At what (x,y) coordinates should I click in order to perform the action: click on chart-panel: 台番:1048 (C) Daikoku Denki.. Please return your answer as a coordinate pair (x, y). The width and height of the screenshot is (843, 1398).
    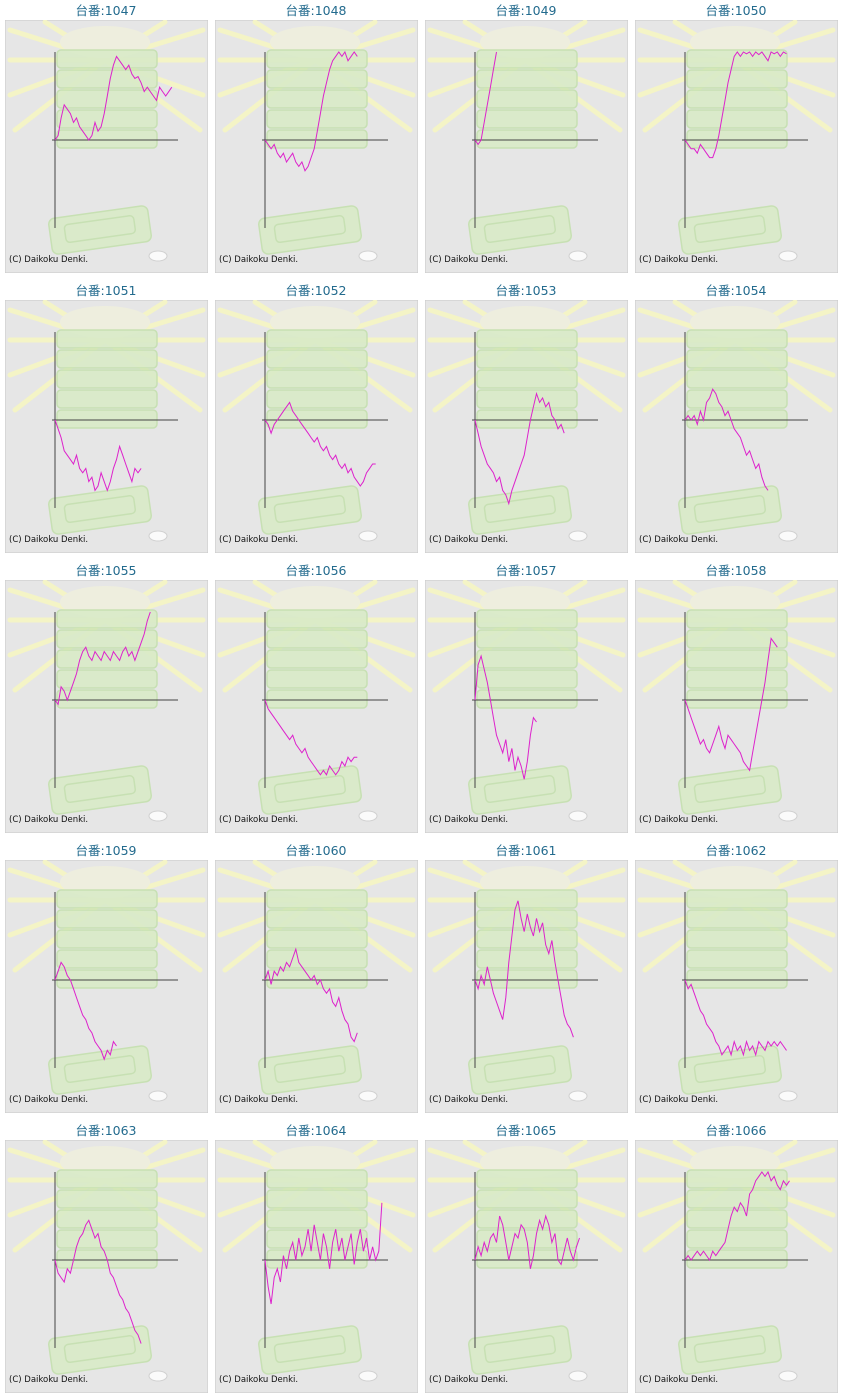
    Looking at the image, I should click on (316, 138).